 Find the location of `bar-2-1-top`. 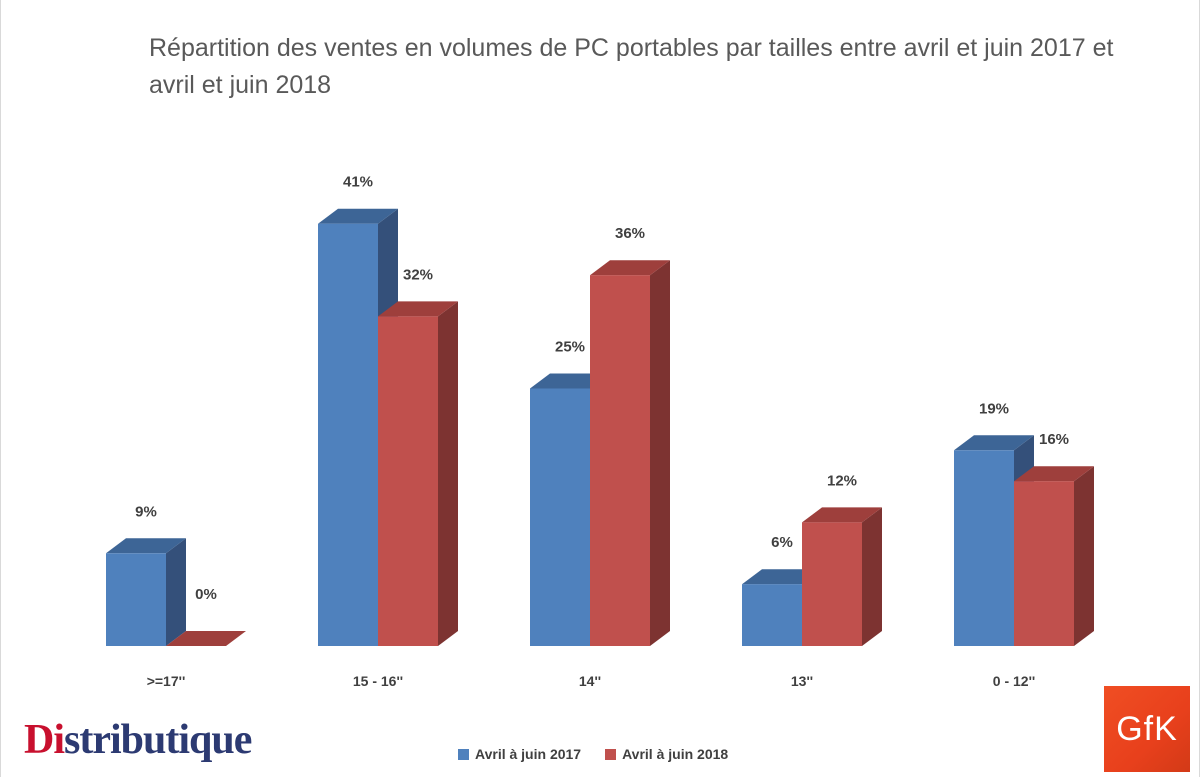

bar-2-1-top is located at coordinates (630, 268).